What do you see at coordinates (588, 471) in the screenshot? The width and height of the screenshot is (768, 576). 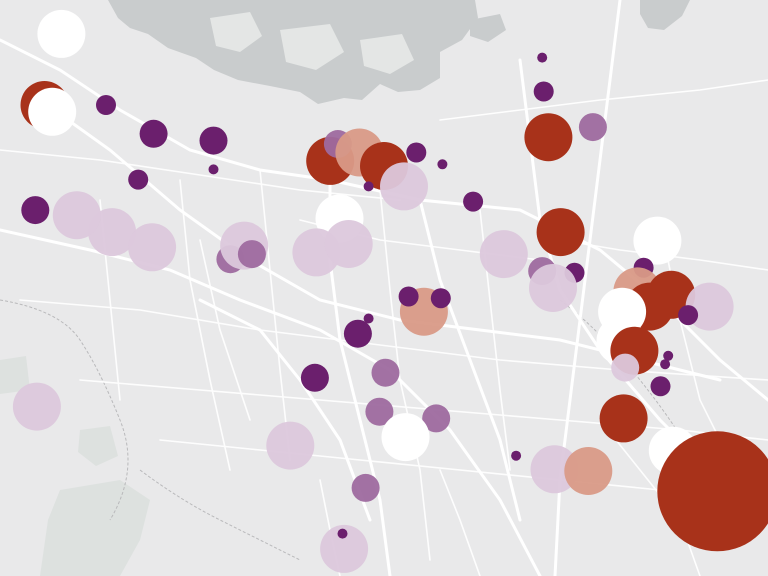 I see `map-marker-high` at bounding box center [588, 471].